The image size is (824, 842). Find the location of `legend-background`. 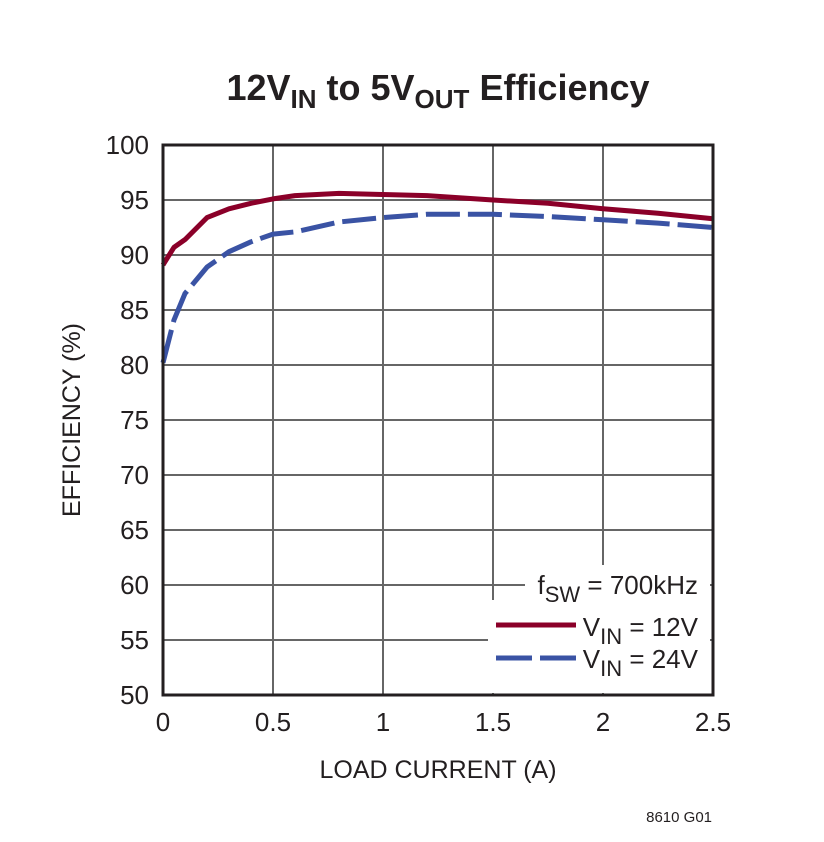

legend-background is located at coordinates (599, 629).